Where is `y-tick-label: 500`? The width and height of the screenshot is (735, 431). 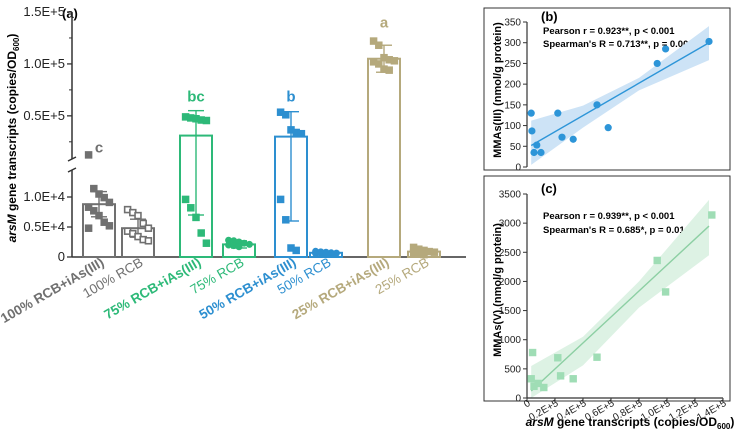 y-tick-label: 500 is located at coordinates (512, 369).